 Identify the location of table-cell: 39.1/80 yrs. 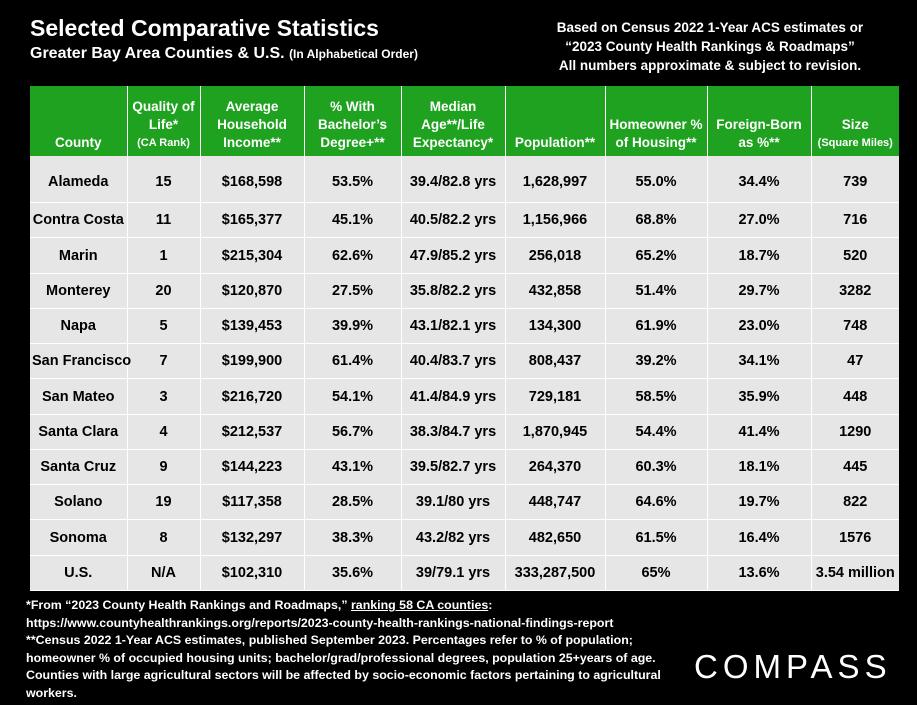
(453, 502).